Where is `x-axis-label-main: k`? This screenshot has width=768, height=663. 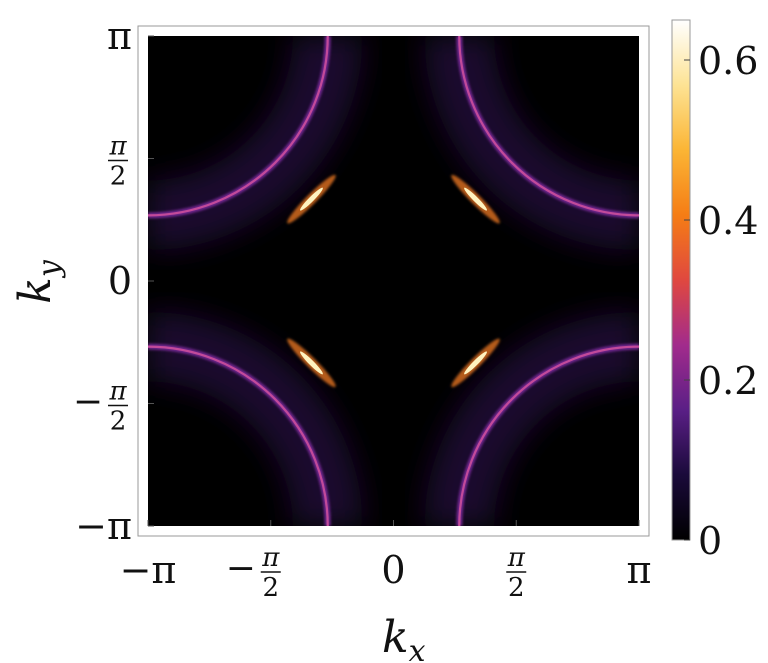
x-axis-label-main: k is located at coordinates (395, 637).